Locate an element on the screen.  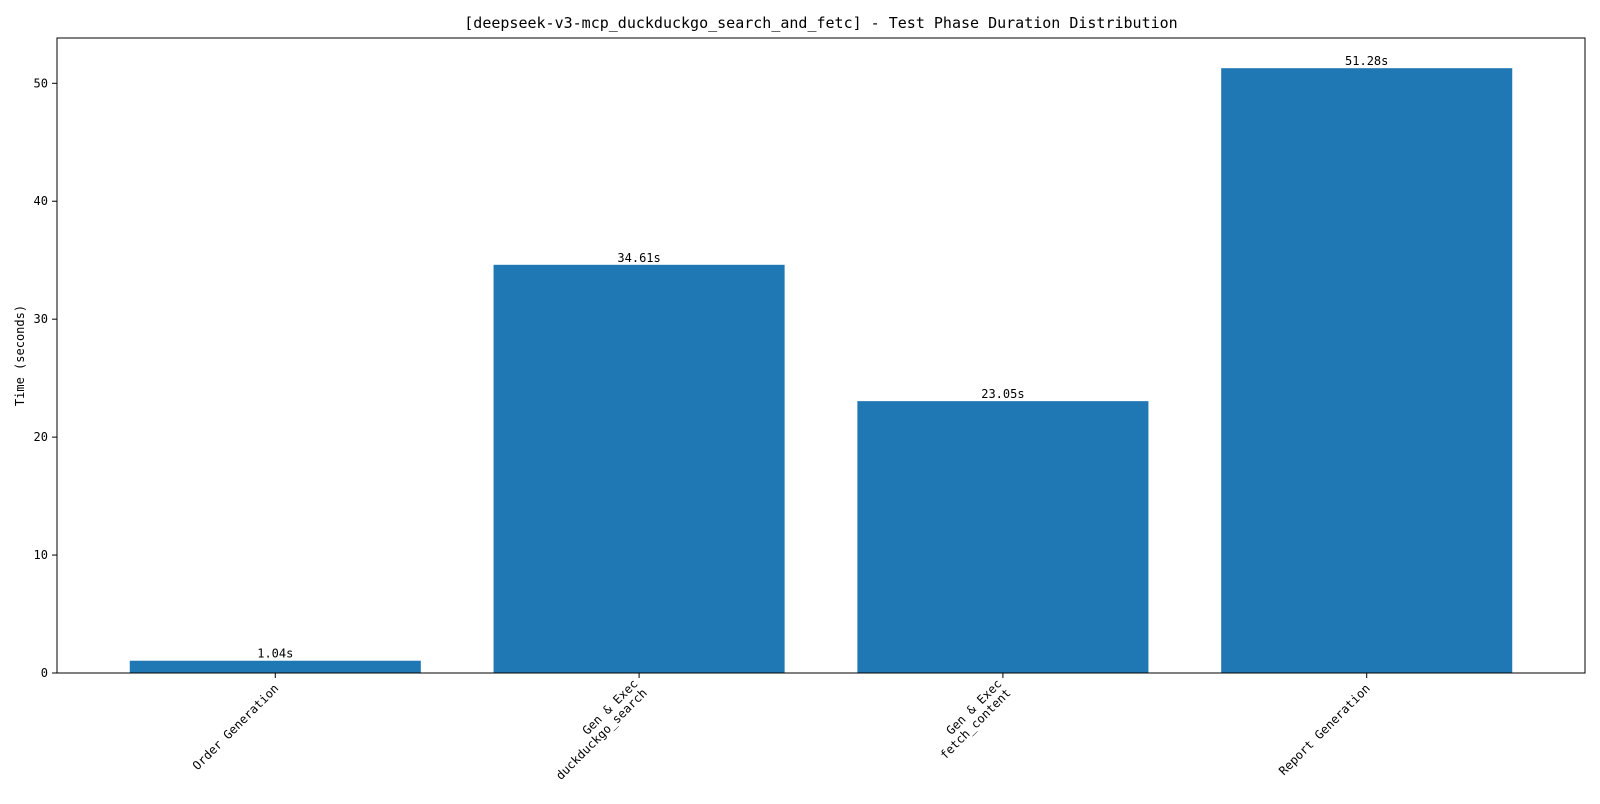
y-axis-label: Time (seconds) is located at coordinates (20, 355).